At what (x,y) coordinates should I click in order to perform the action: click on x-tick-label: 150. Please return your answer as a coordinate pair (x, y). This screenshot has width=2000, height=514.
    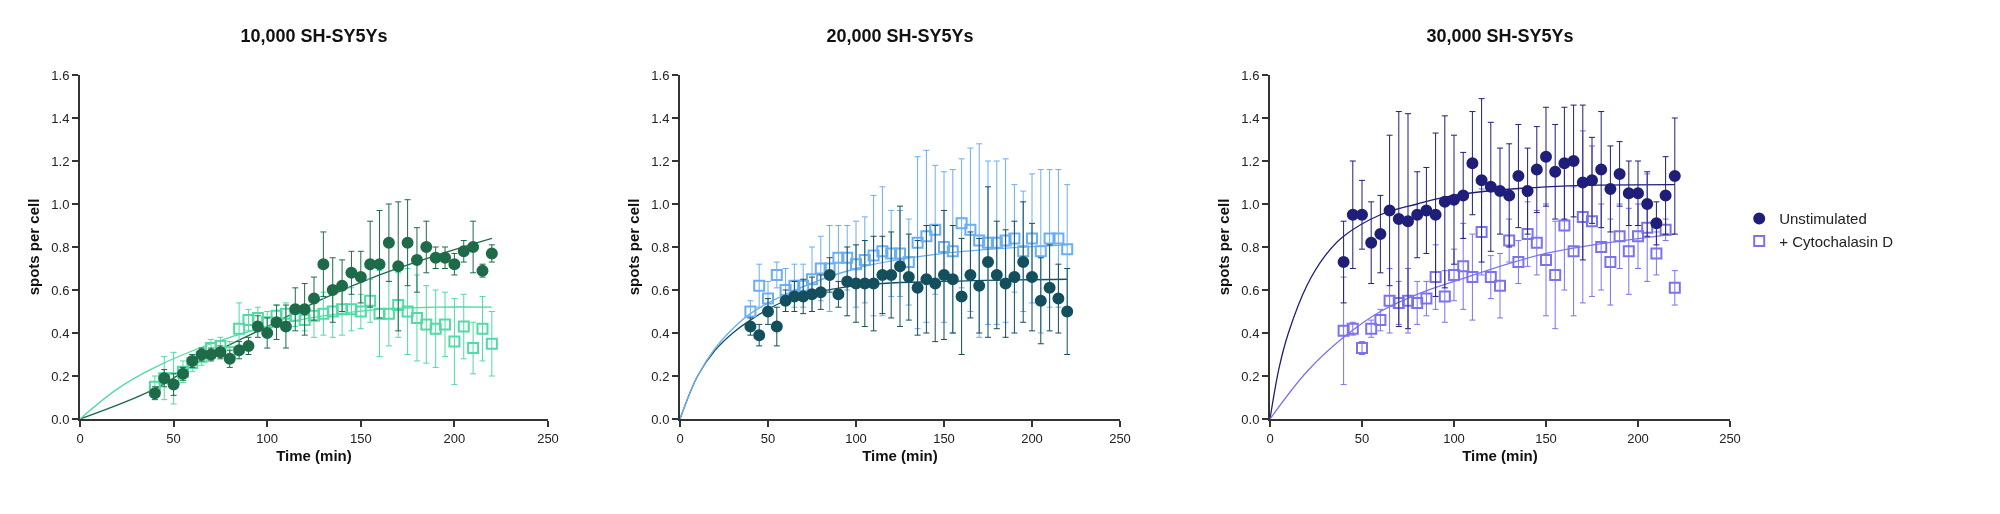
    Looking at the image, I should click on (1546, 438).